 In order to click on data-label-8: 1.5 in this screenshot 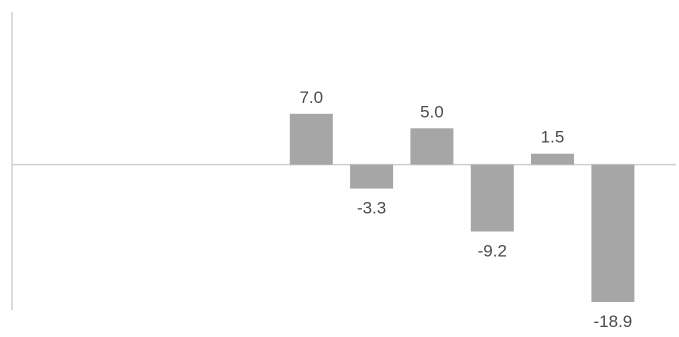, I will do `click(553, 137)`.